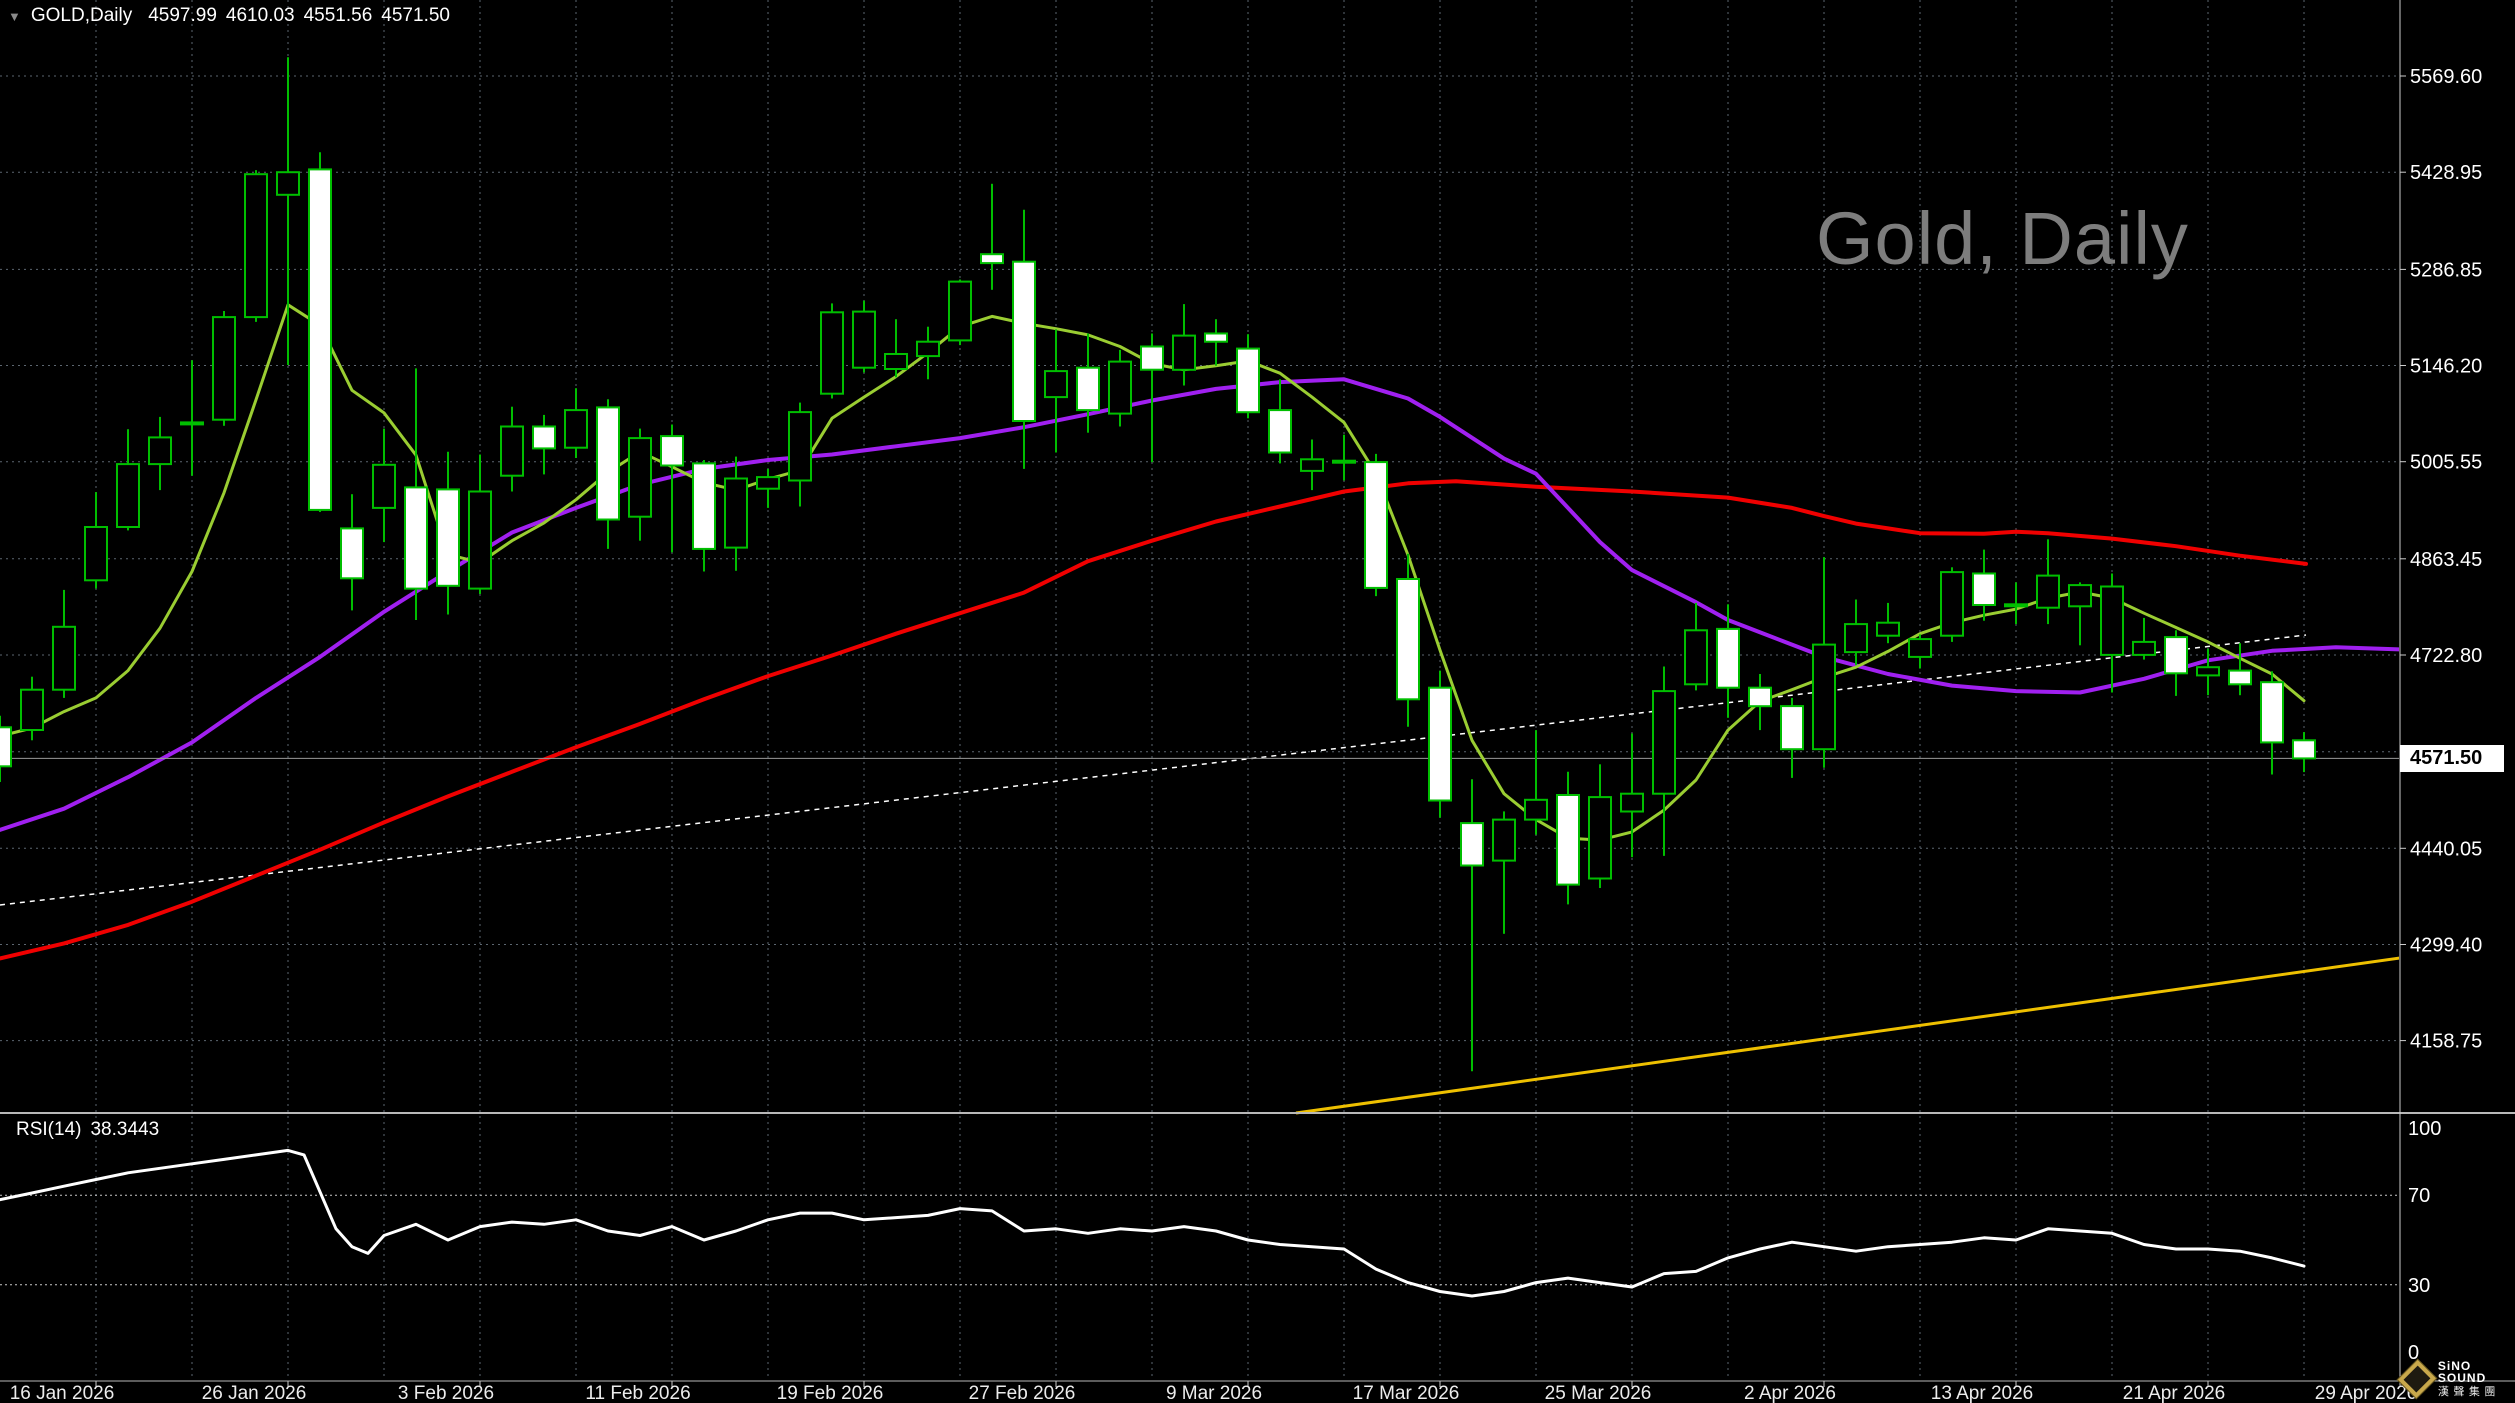 This screenshot has width=2515, height=1403. I want to click on symbol-period-label: GOLD,Daily, so click(81, 15).